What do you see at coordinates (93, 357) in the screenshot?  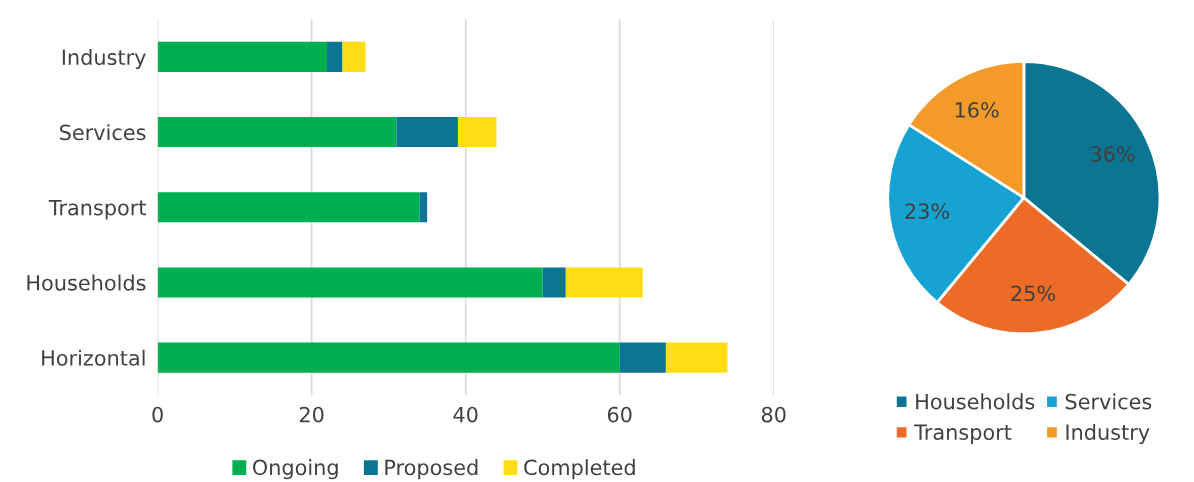 I see `y-tick-label: Horizontal` at bounding box center [93, 357].